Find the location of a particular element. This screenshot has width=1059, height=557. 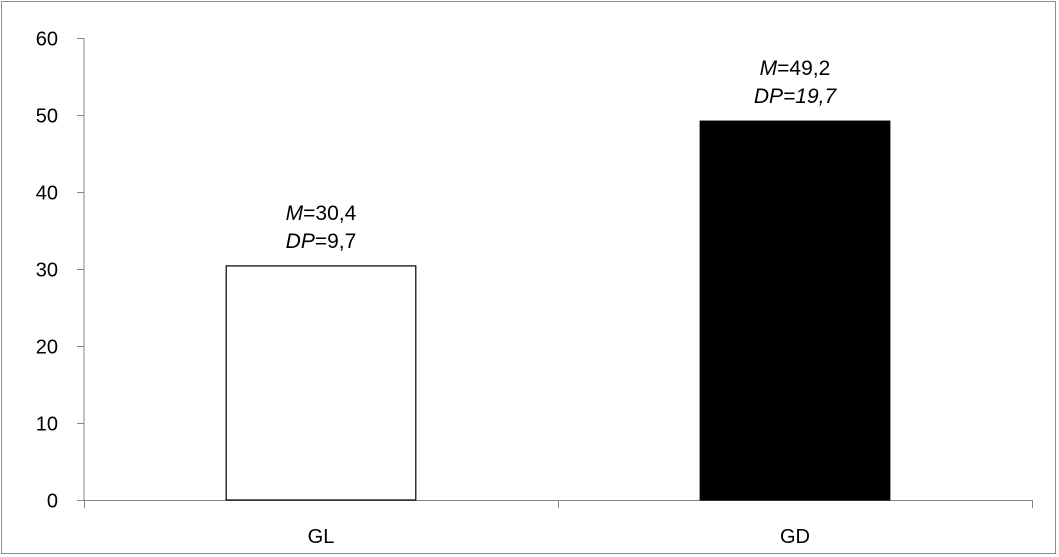

mean-value: =30,4 is located at coordinates (329, 213).